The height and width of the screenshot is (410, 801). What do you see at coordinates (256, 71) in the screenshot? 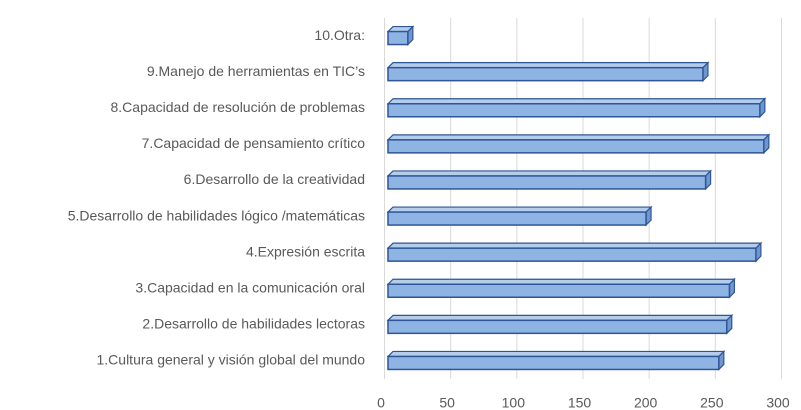
I see `y-tick-label: 9.Manejo de herramientas en TIC’s` at bounding box center [256, 71].